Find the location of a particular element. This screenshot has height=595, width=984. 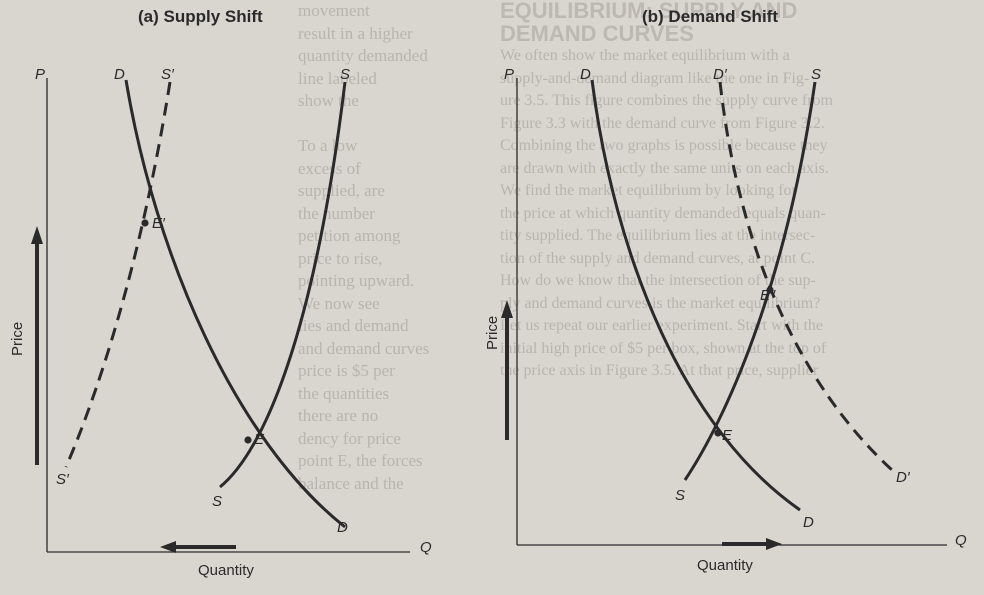

supply-curve-s-prime is located at coordinates (118, 274).